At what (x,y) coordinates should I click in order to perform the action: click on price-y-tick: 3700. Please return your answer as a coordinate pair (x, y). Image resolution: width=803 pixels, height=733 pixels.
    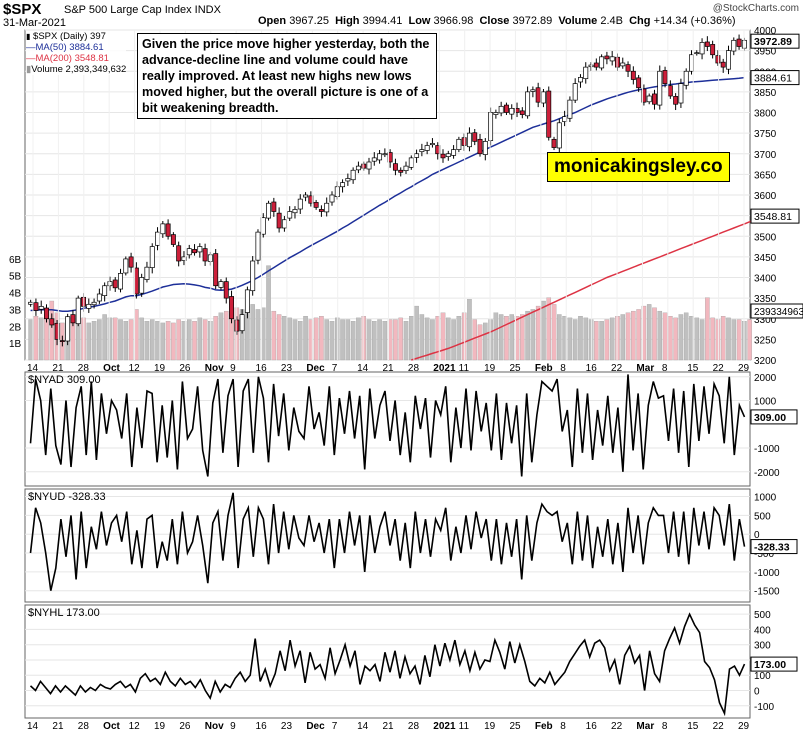
    Looking at the image, I should click on (765, 155).